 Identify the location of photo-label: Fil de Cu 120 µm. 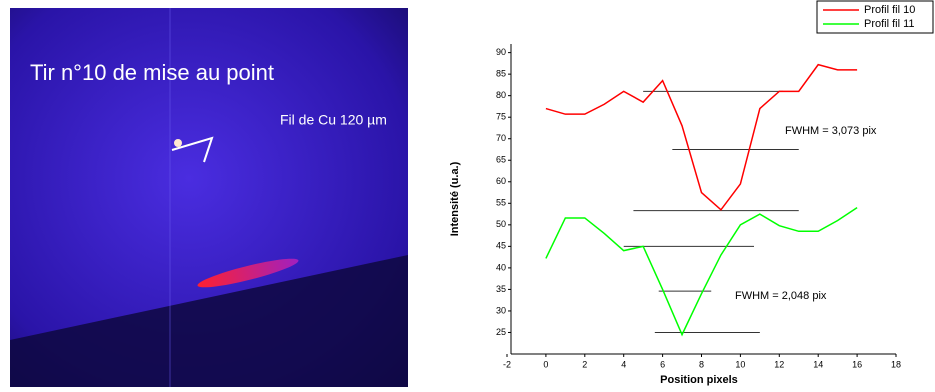
(333, 120).